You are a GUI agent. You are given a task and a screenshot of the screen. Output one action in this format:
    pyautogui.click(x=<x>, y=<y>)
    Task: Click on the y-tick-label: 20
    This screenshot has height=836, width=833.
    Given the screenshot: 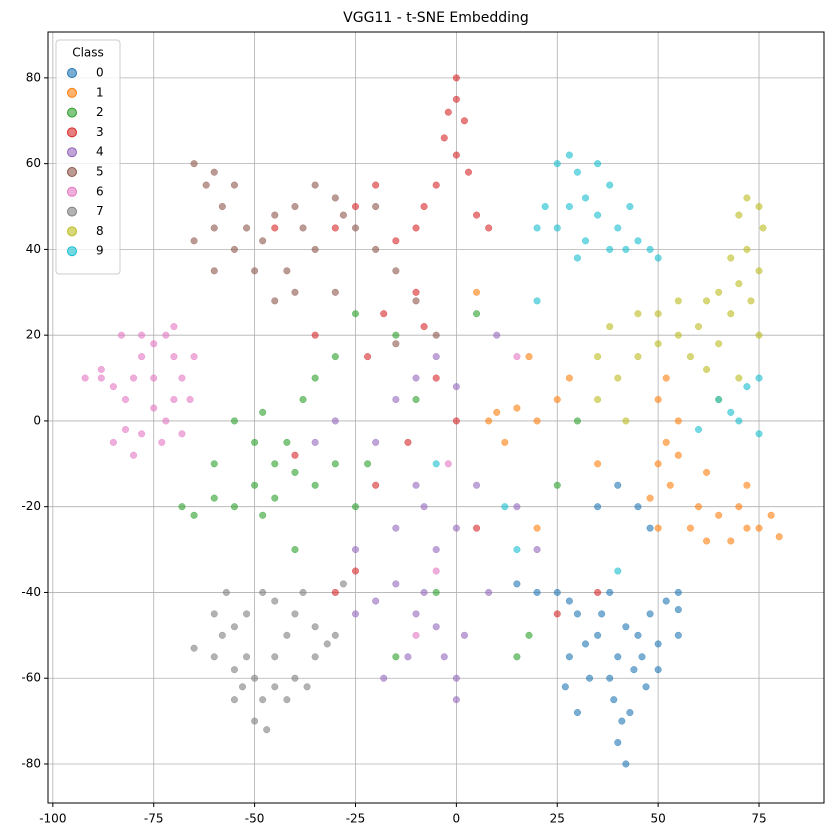 What is the action you would take?
    pyautogui.click(x=33, y=335)
    